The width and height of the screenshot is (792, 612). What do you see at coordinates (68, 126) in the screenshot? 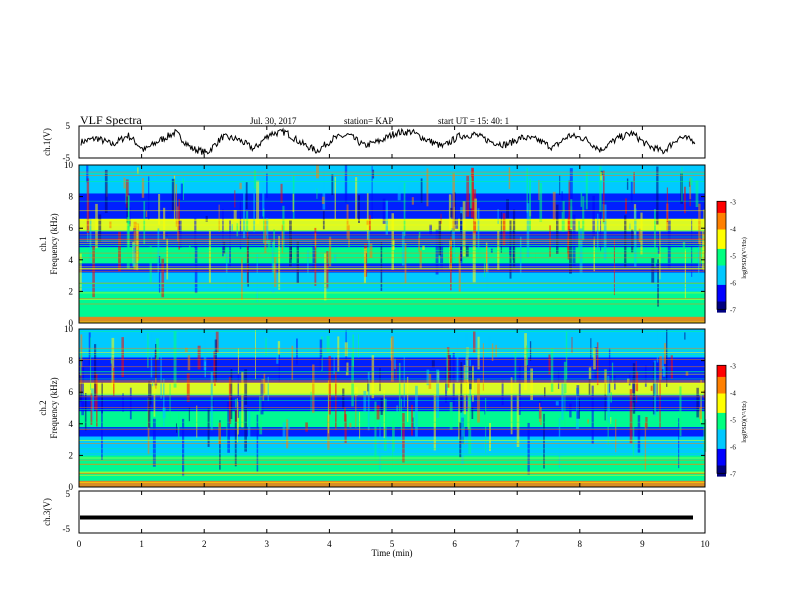
I see `ch1-ytick-top: 5` at bounding box center [68, 126].